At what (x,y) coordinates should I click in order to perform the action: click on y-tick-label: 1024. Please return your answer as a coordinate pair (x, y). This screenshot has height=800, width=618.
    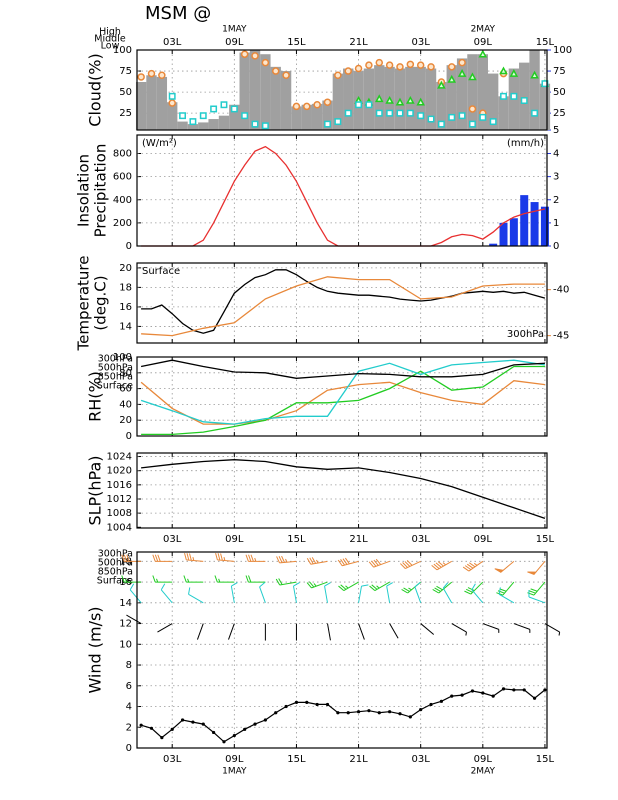
    Looking at the image, I should click on (119, 457).